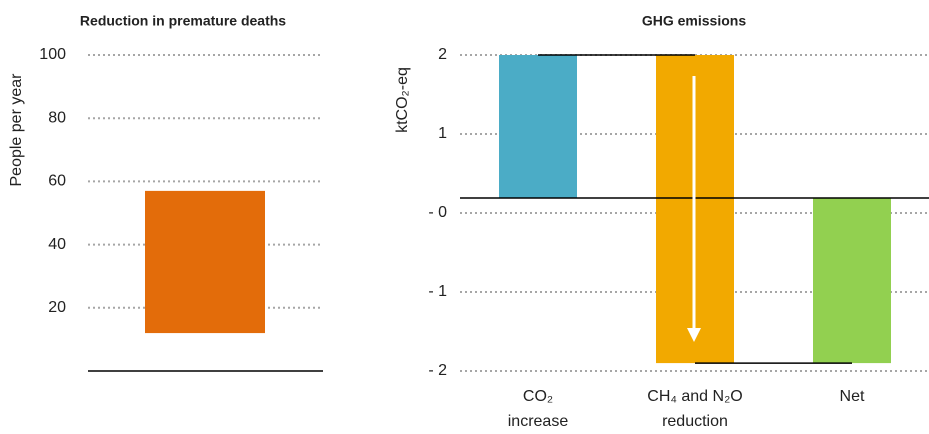  Describe the element at coordinates (442, 54) in the screenshot. I see `y-tick-label: 2` at that location.